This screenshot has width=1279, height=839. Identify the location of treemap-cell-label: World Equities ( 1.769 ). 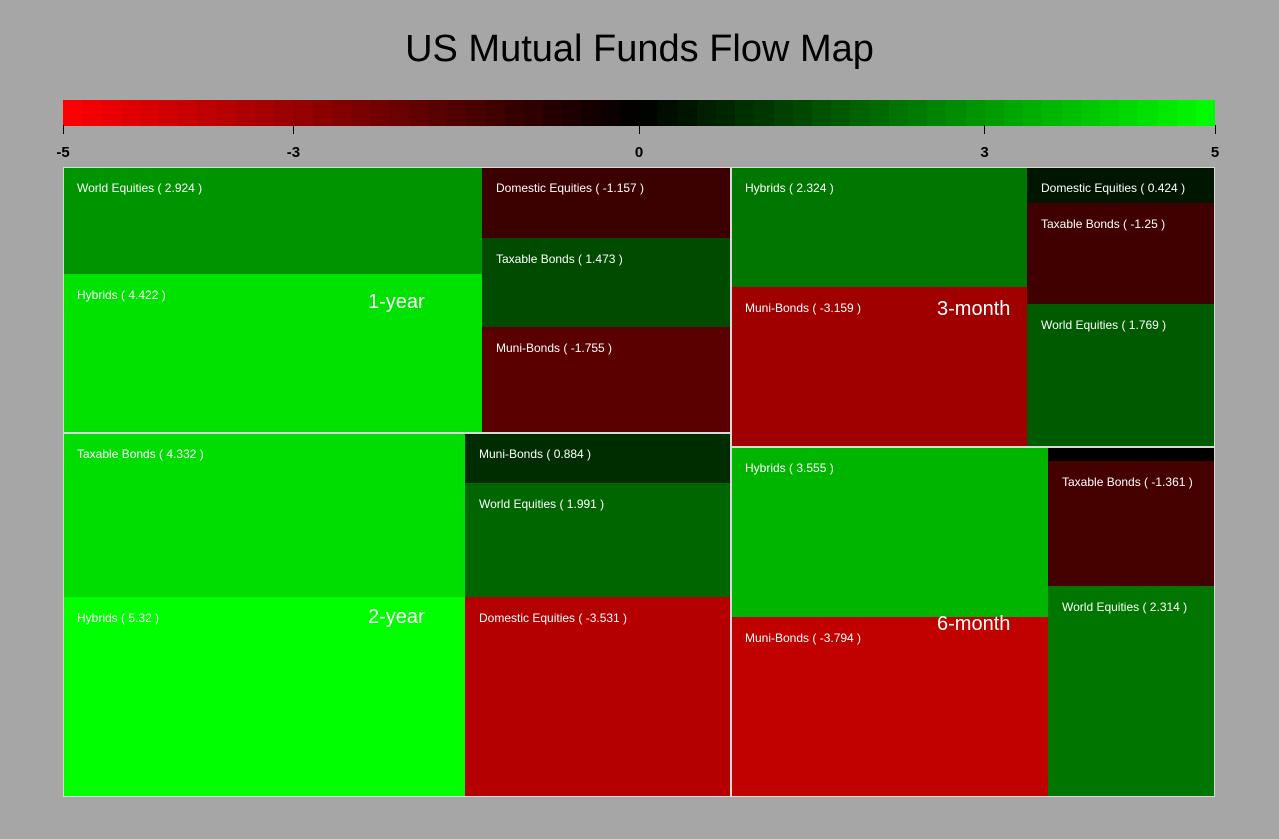
(1104, 325).